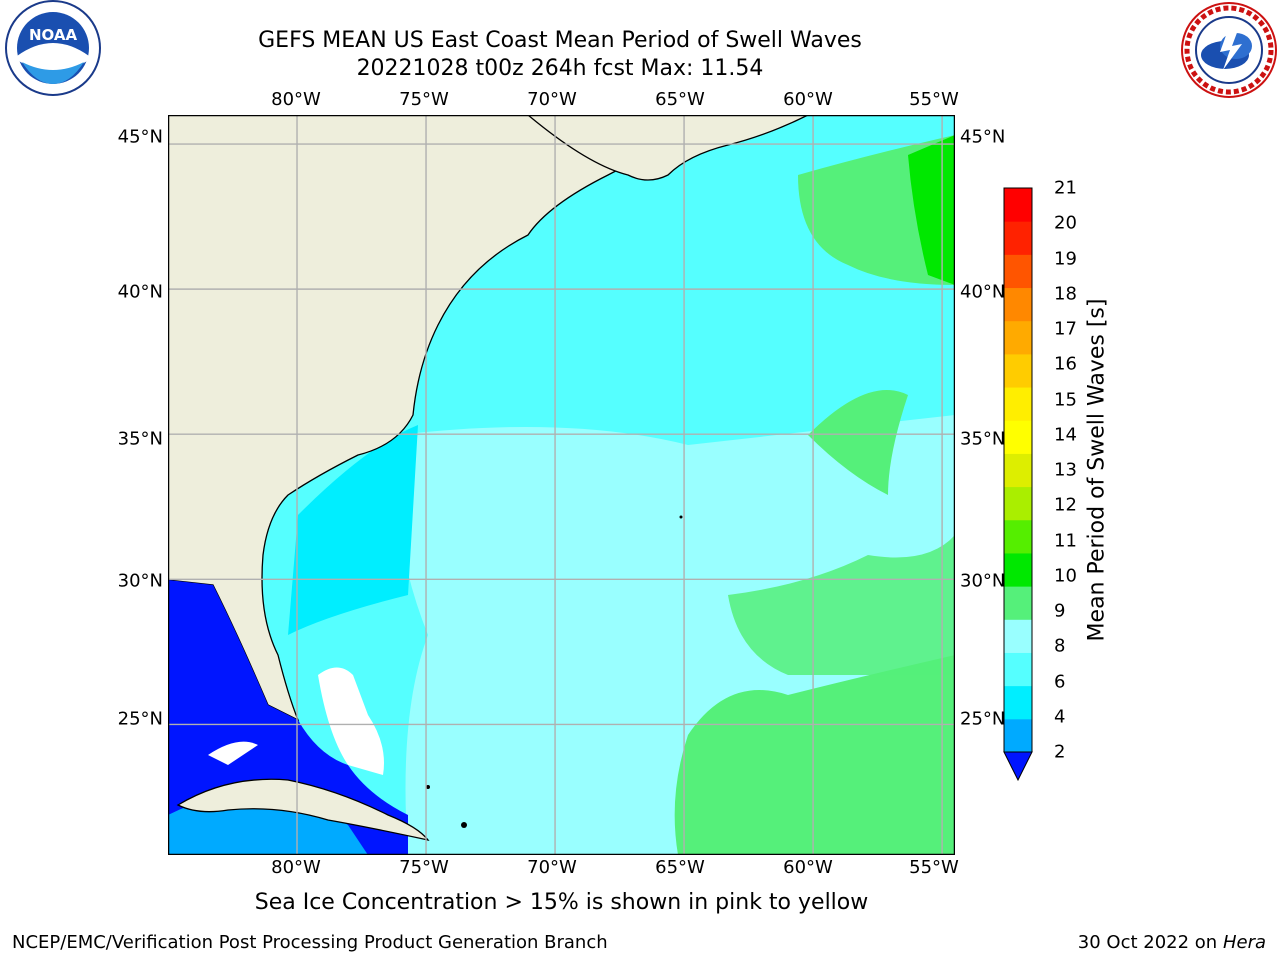  I want to click on lon-tick-top: 65°W, so click(680, 99).